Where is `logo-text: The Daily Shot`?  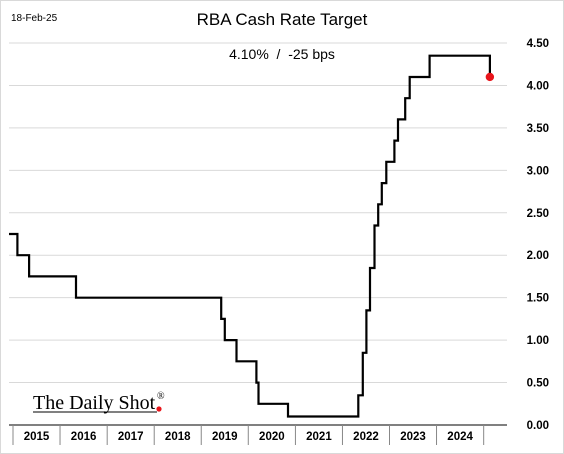
logo-text: The Daily Shot is located at coordinates (94, 403).